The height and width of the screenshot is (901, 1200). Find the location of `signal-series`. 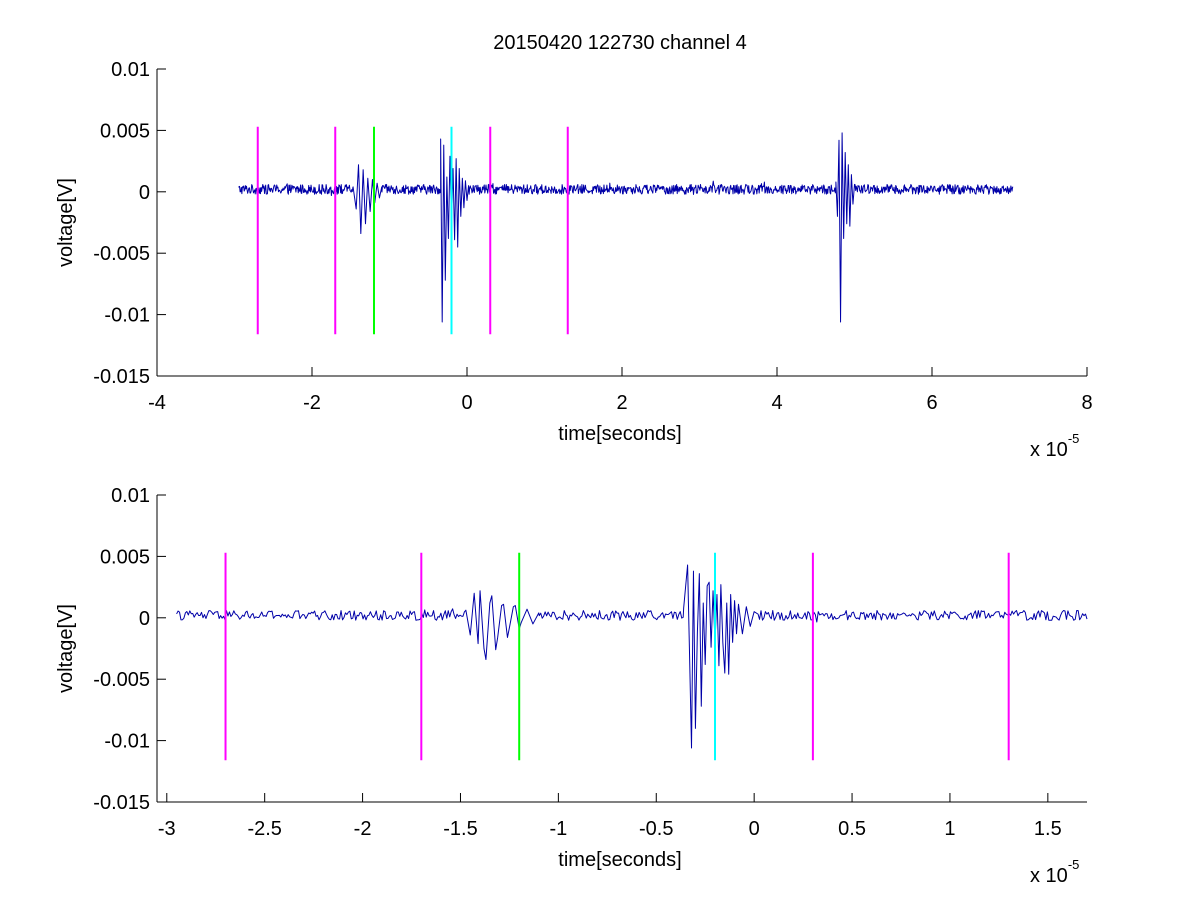

signal-series is located at coordinates (626, 227).